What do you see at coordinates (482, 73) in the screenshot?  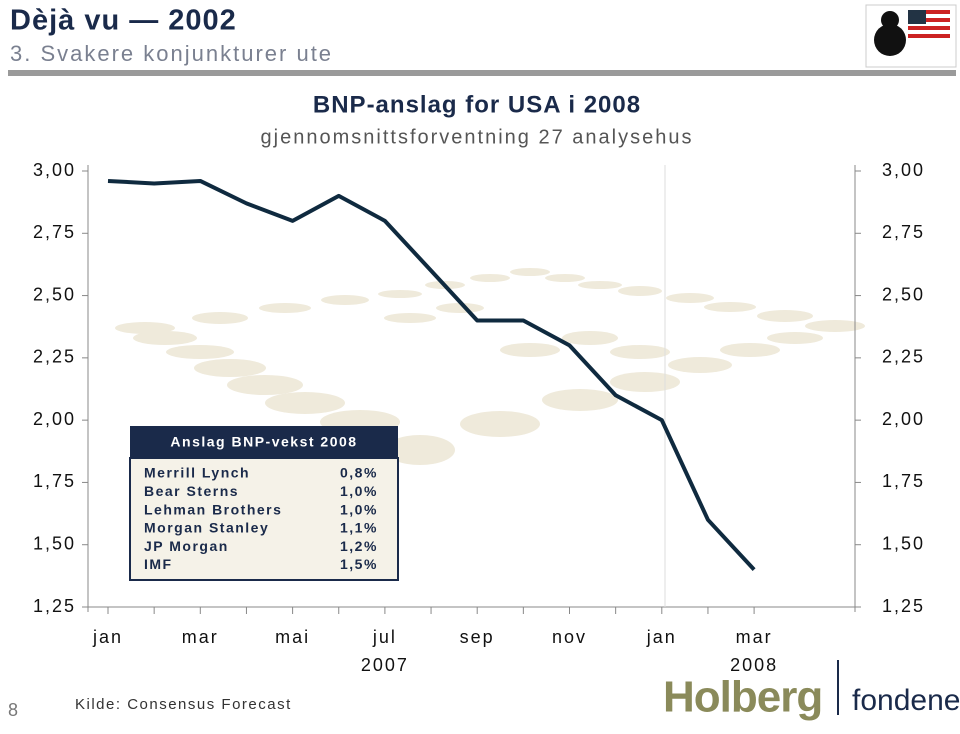 I see `header-rule` at bounding box center [482, 73].